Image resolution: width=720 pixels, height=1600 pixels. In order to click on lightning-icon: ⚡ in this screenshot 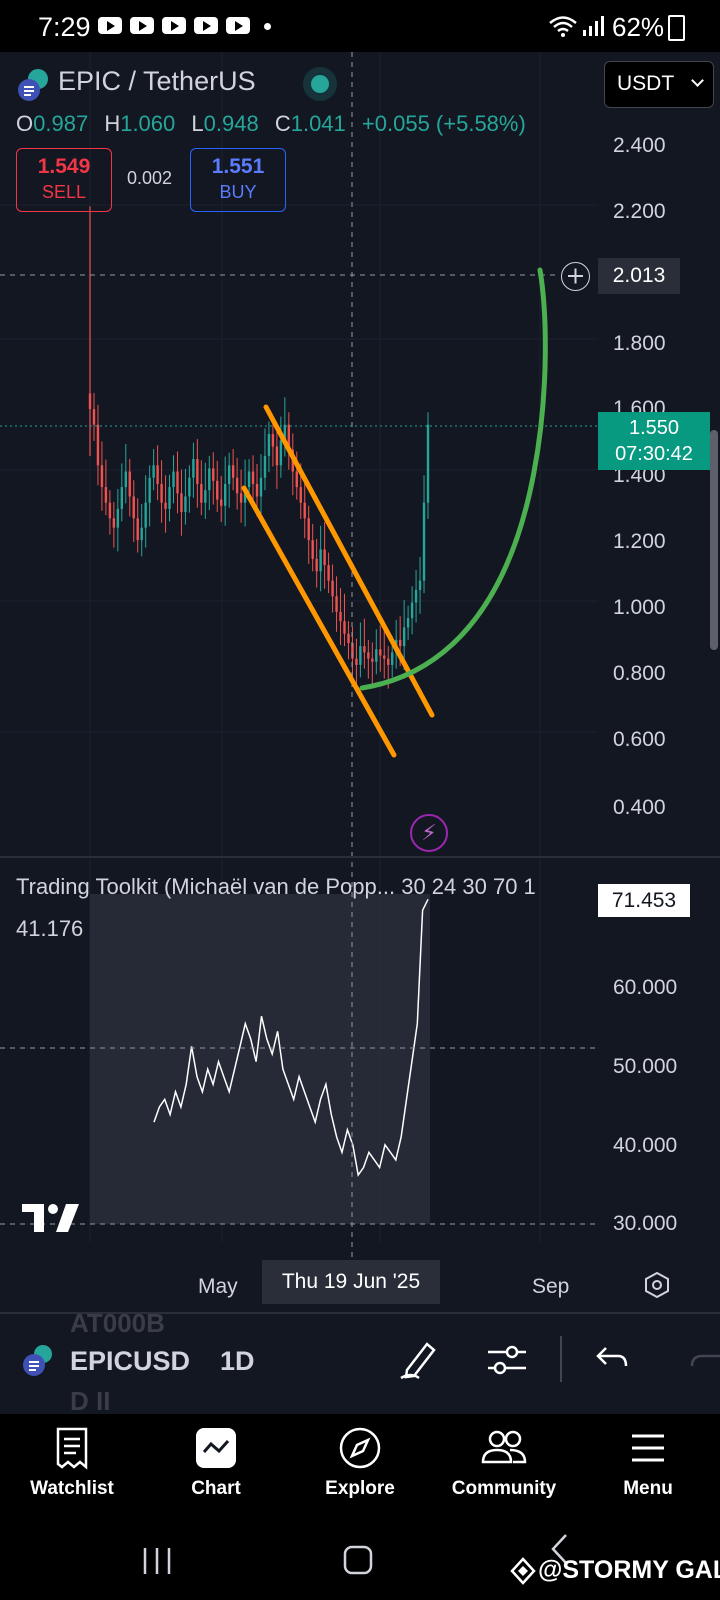, I will do `click(429, 833)`.